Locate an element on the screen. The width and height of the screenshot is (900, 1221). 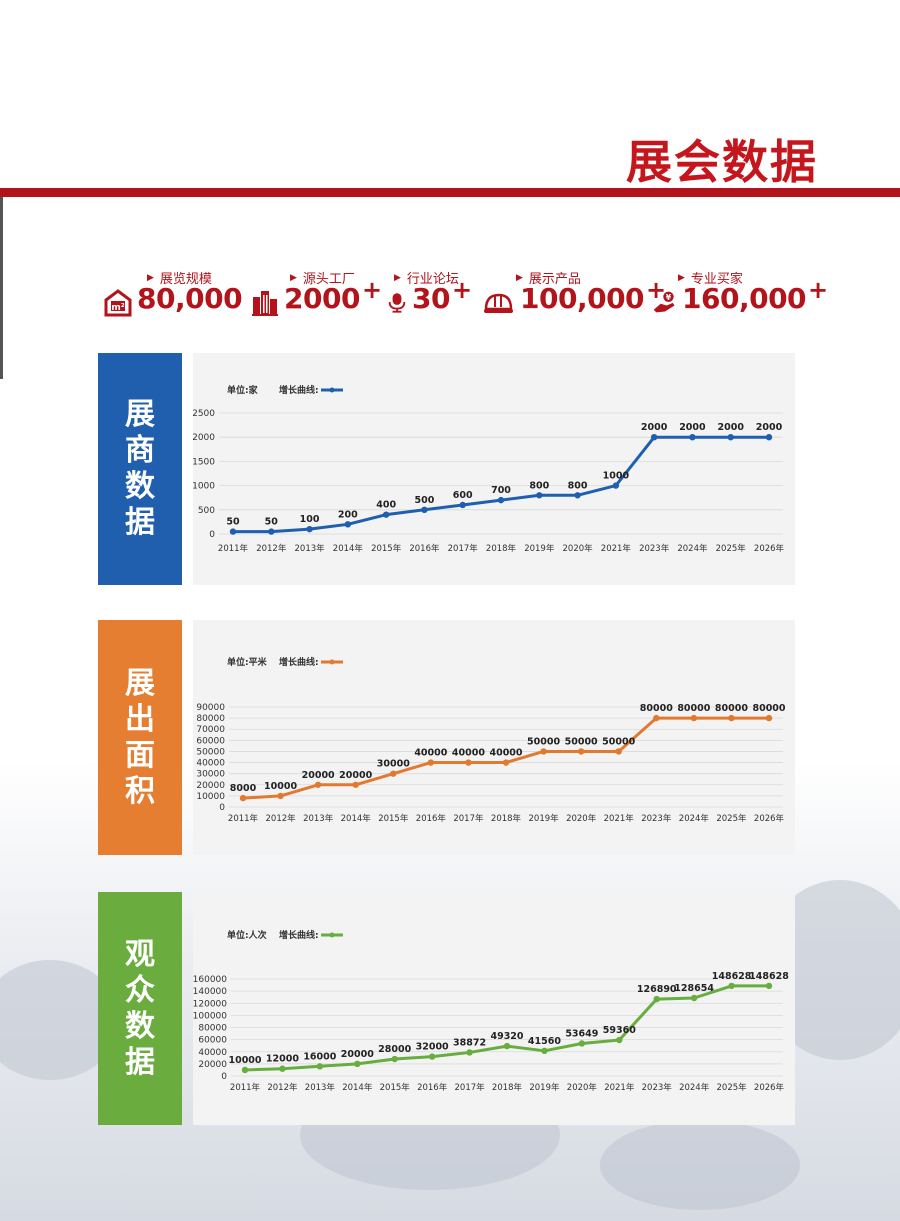
data-label: 50 is located at coordinates (272, 522).